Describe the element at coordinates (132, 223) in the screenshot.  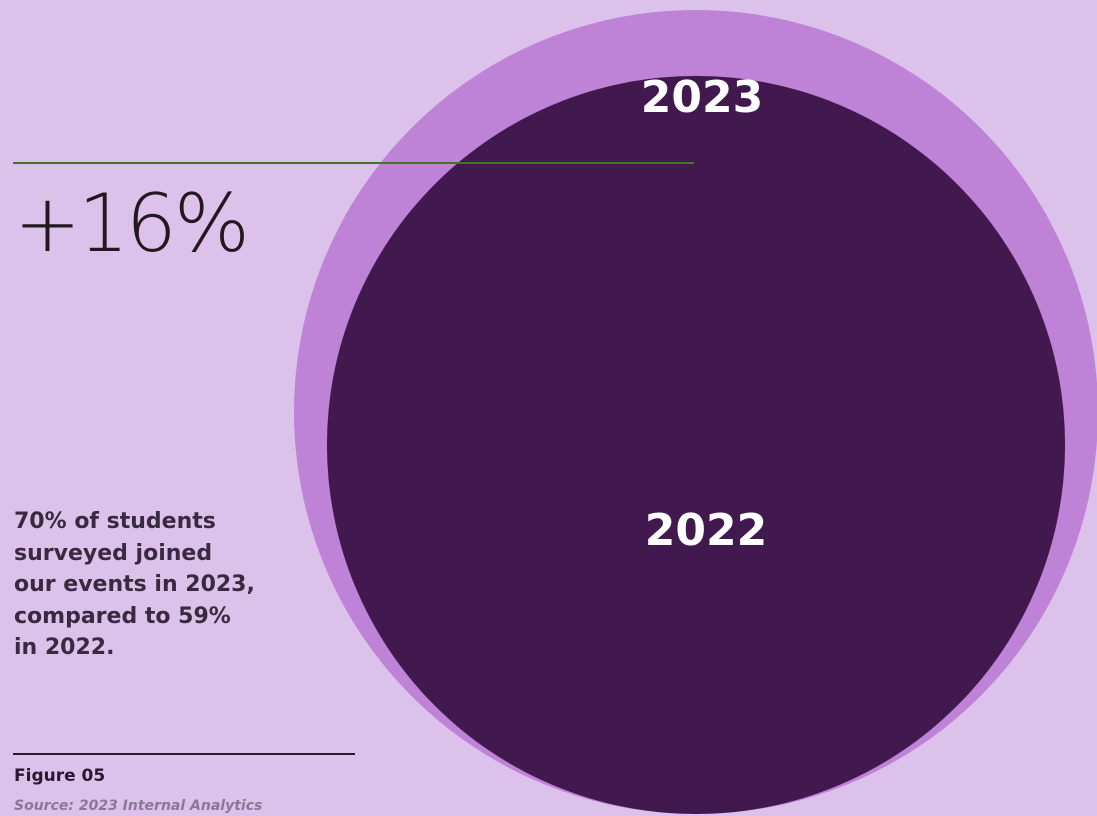
I see `headline-stat: +16%` at that location.